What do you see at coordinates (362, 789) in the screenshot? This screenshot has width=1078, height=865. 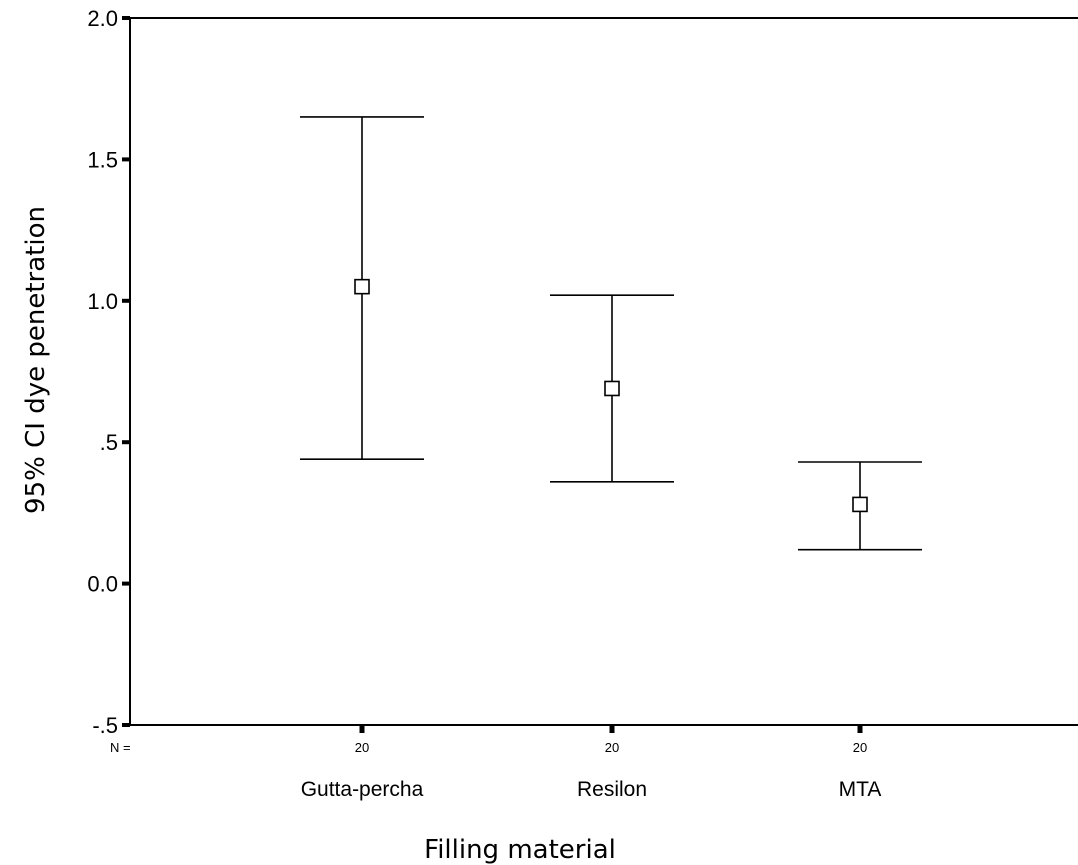 I see `category-label: Gutta-percha` at bounding box center [362, 789].